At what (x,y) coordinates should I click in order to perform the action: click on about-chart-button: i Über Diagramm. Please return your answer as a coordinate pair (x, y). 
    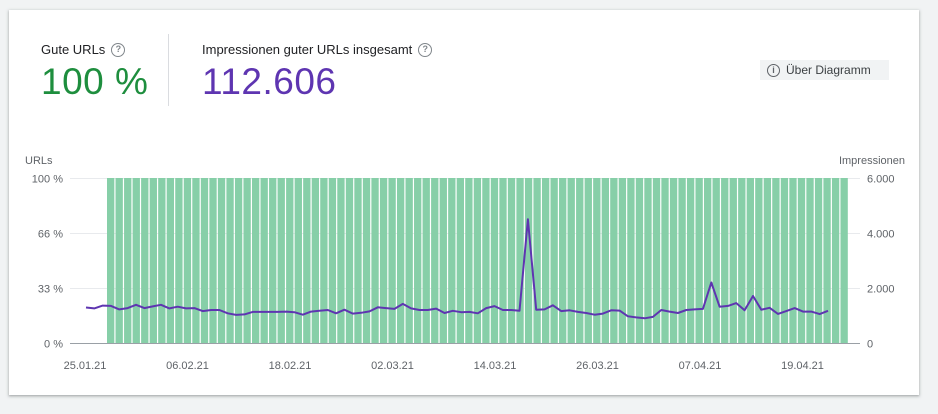
    Looking at the image, I should click on (824, 70).